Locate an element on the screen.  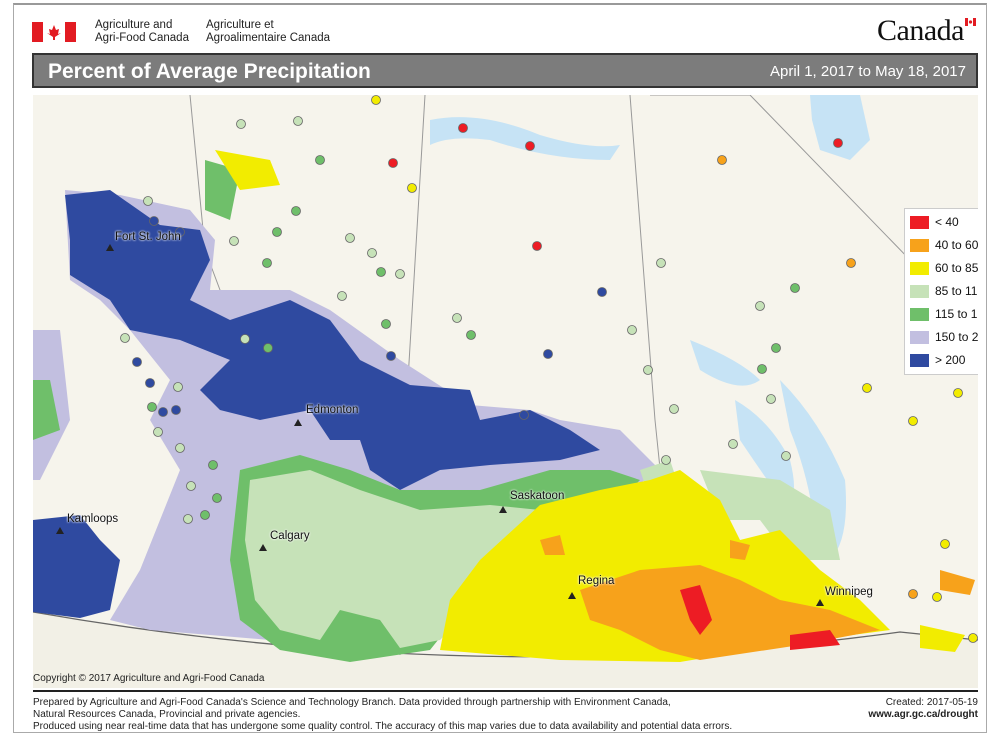
department-name-fr: Agriculture et Agroalimentaire Canada is located at coordinates (268, 32).